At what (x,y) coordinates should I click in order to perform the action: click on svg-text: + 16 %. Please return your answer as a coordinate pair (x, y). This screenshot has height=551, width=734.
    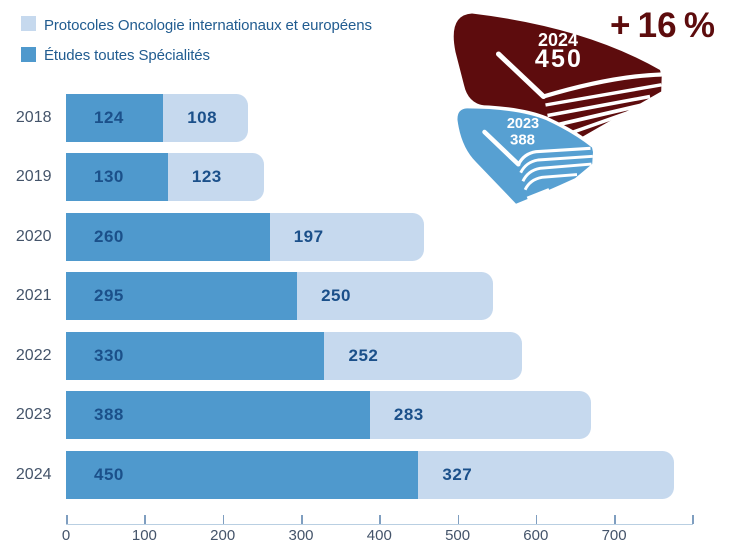
    Looking at the image, I should click on (662, 25).